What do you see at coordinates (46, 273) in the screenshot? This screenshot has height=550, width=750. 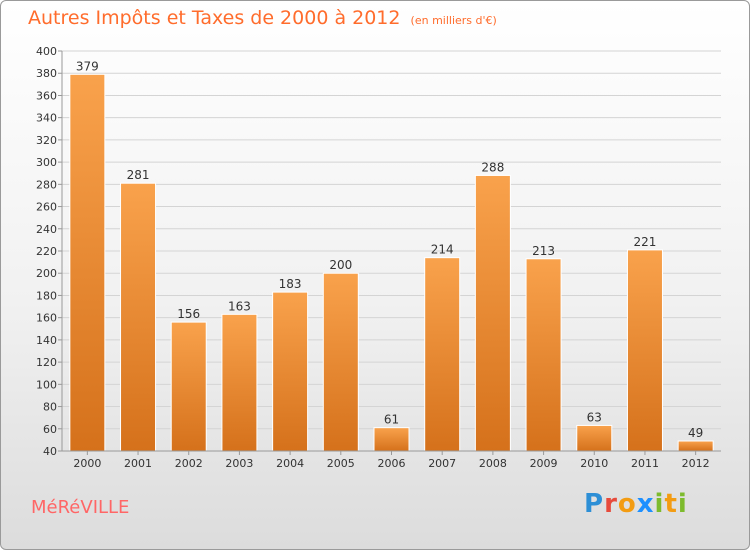 I see `y-tick-label: 200` at bounding box center [46, 273].